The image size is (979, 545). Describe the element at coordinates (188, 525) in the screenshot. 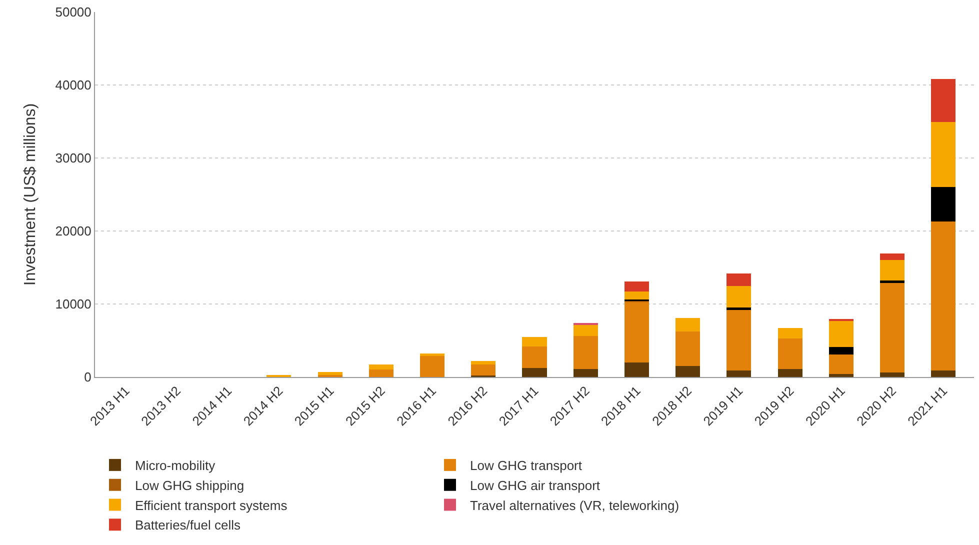

I see `legend-label: Batteries/fuel cells` at that location.